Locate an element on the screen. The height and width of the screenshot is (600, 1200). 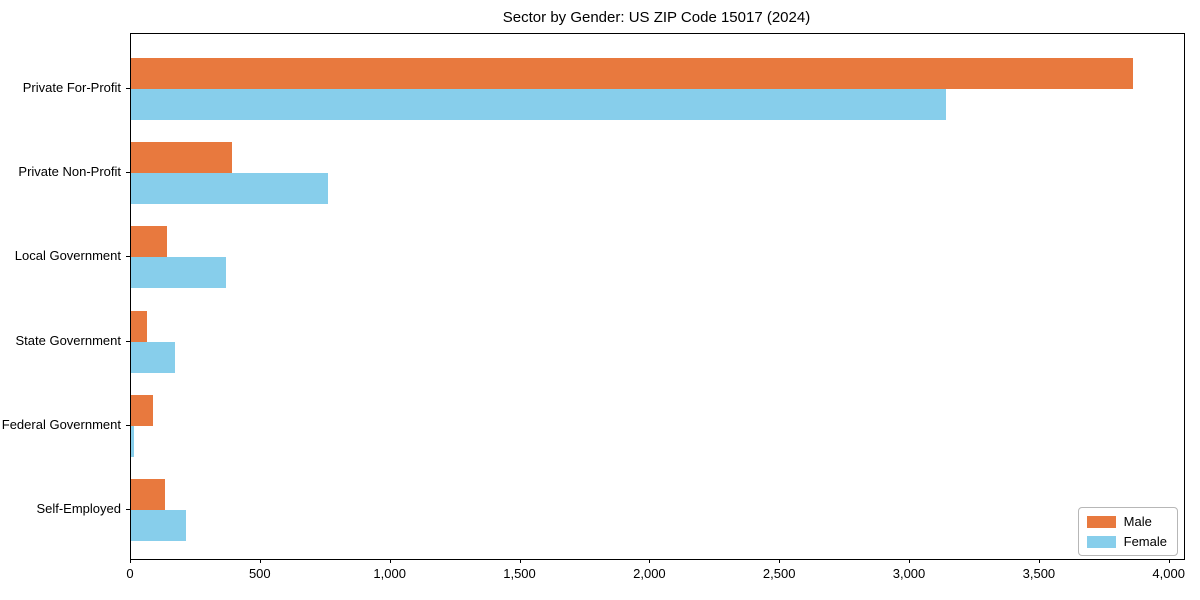
x-tick-label-4000: 4,000 is located at coordinates (1168, 573).